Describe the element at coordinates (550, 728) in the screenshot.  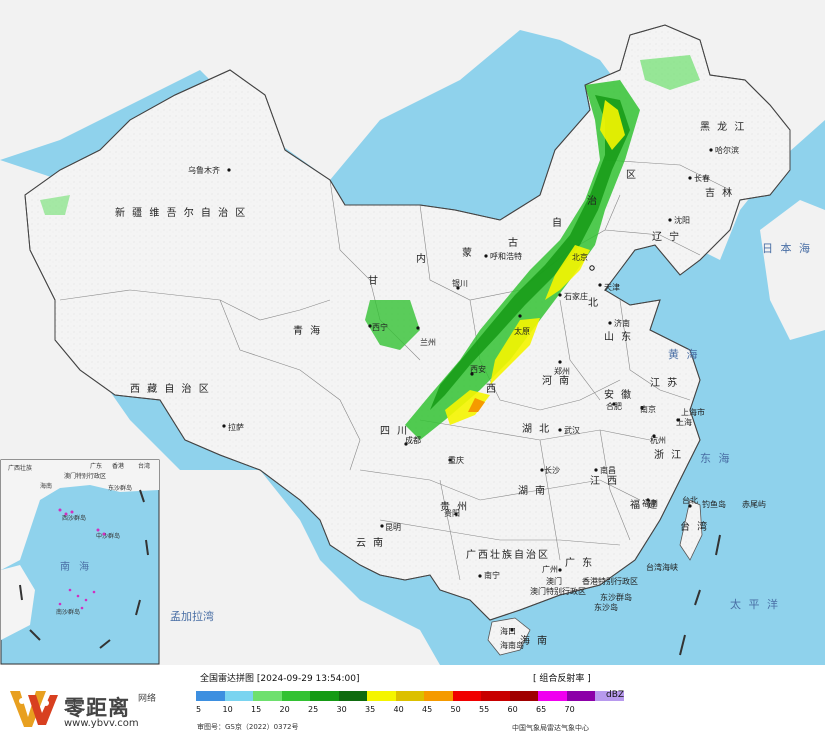
I see `credit-text: 中国气象局雷达气象中心` at that location.